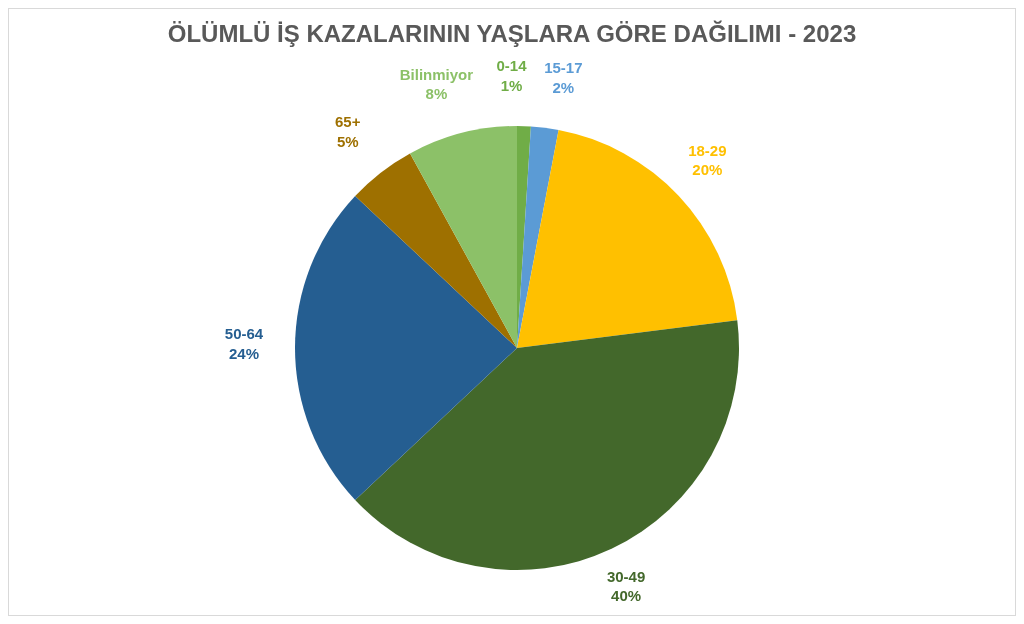 The image size is (1024, 624). What do you see at coordinates (436, 74) in the screenshot?
I see `slice-label: Bilinmiyor` at bounding box center [436, 74].